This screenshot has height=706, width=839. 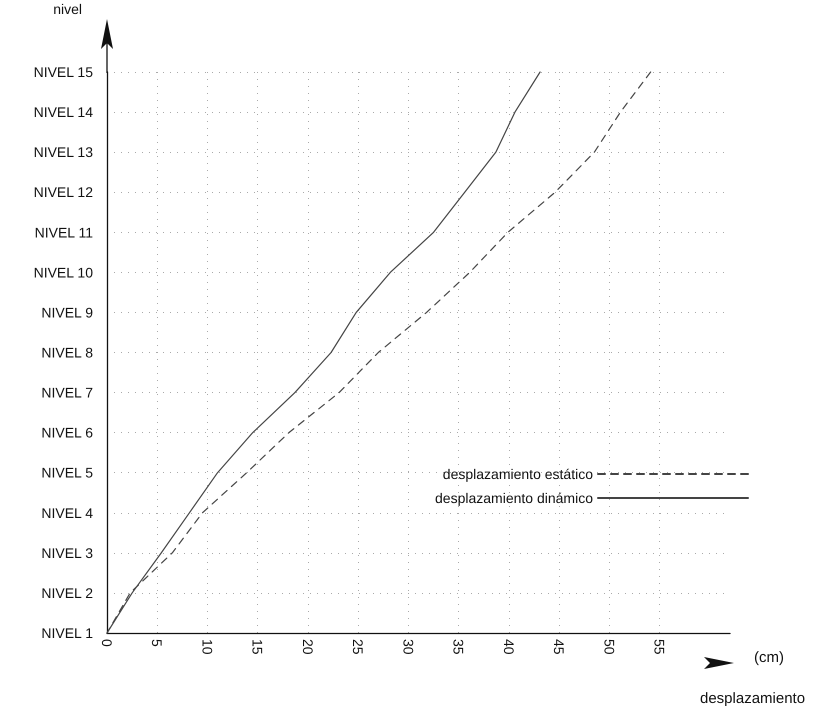 I want to click on y-tick-label: NIVEL 12, so click(x=64, y=192).